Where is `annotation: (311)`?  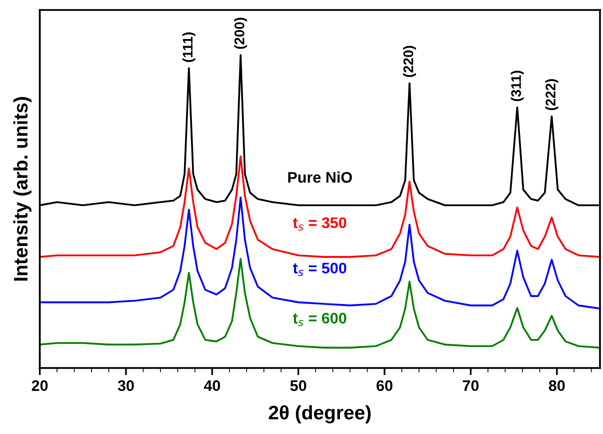
annotation: (311) is located at coordinates (517, 86).